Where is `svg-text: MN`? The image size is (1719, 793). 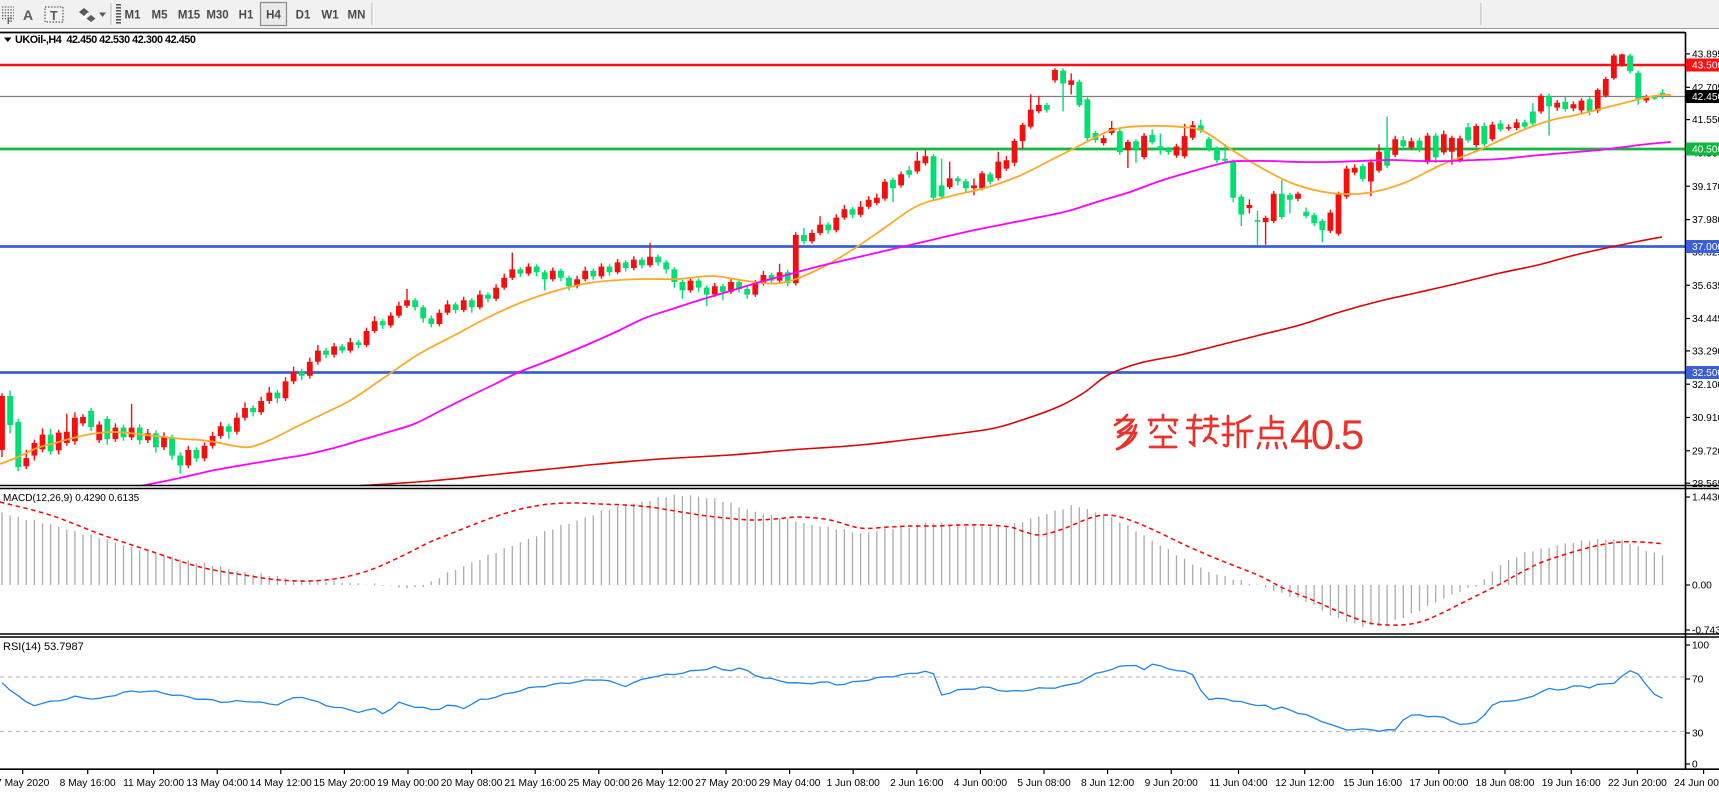 svg-text: MN is located at coordinates (357, 16).